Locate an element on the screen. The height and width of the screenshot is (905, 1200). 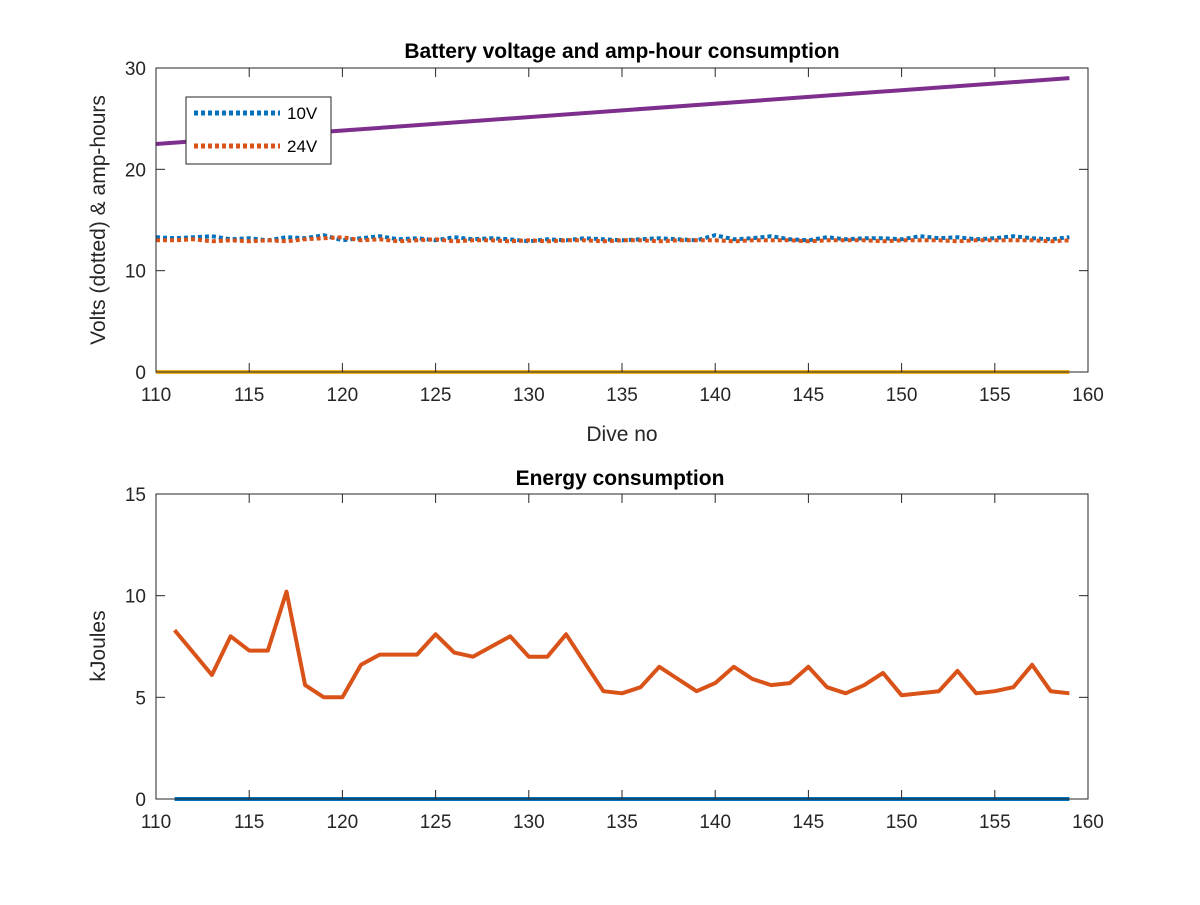
bottom-y-axis-label: kJoules is located at coordinates (98, 645).